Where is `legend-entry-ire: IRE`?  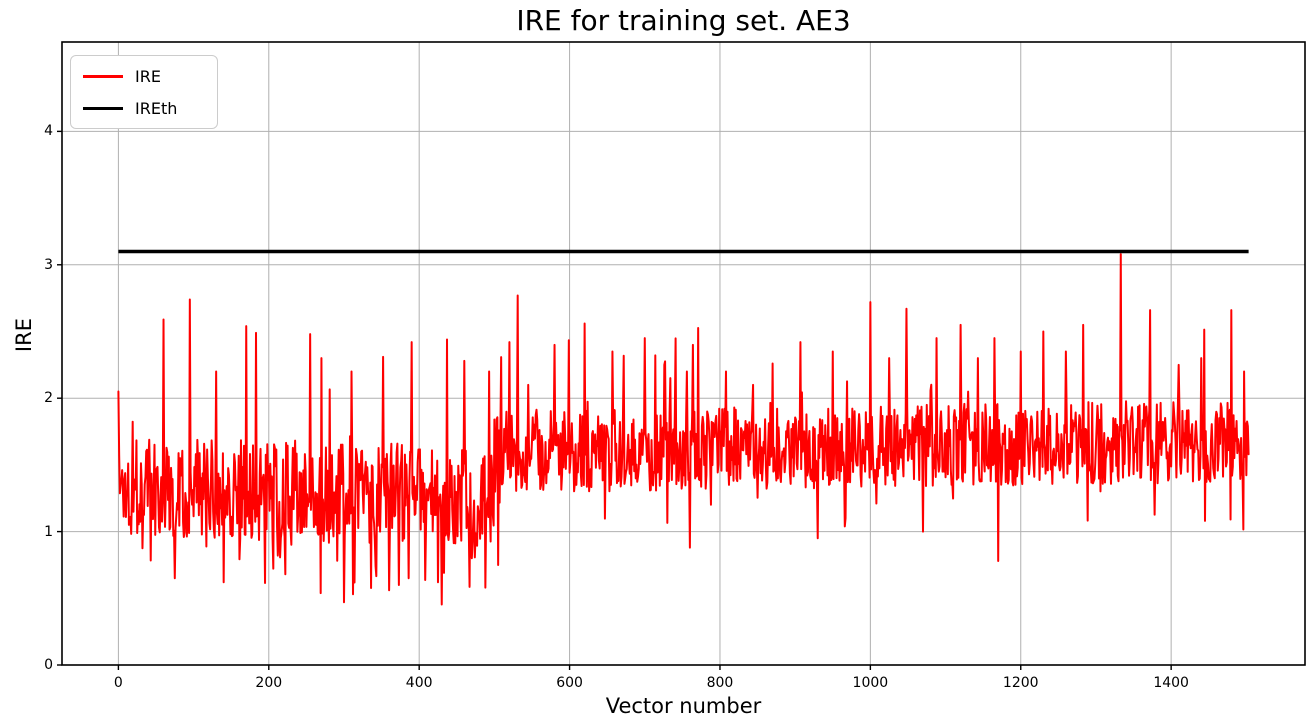 legend-entry-ire: IRE is located at coordinates (143, 76).